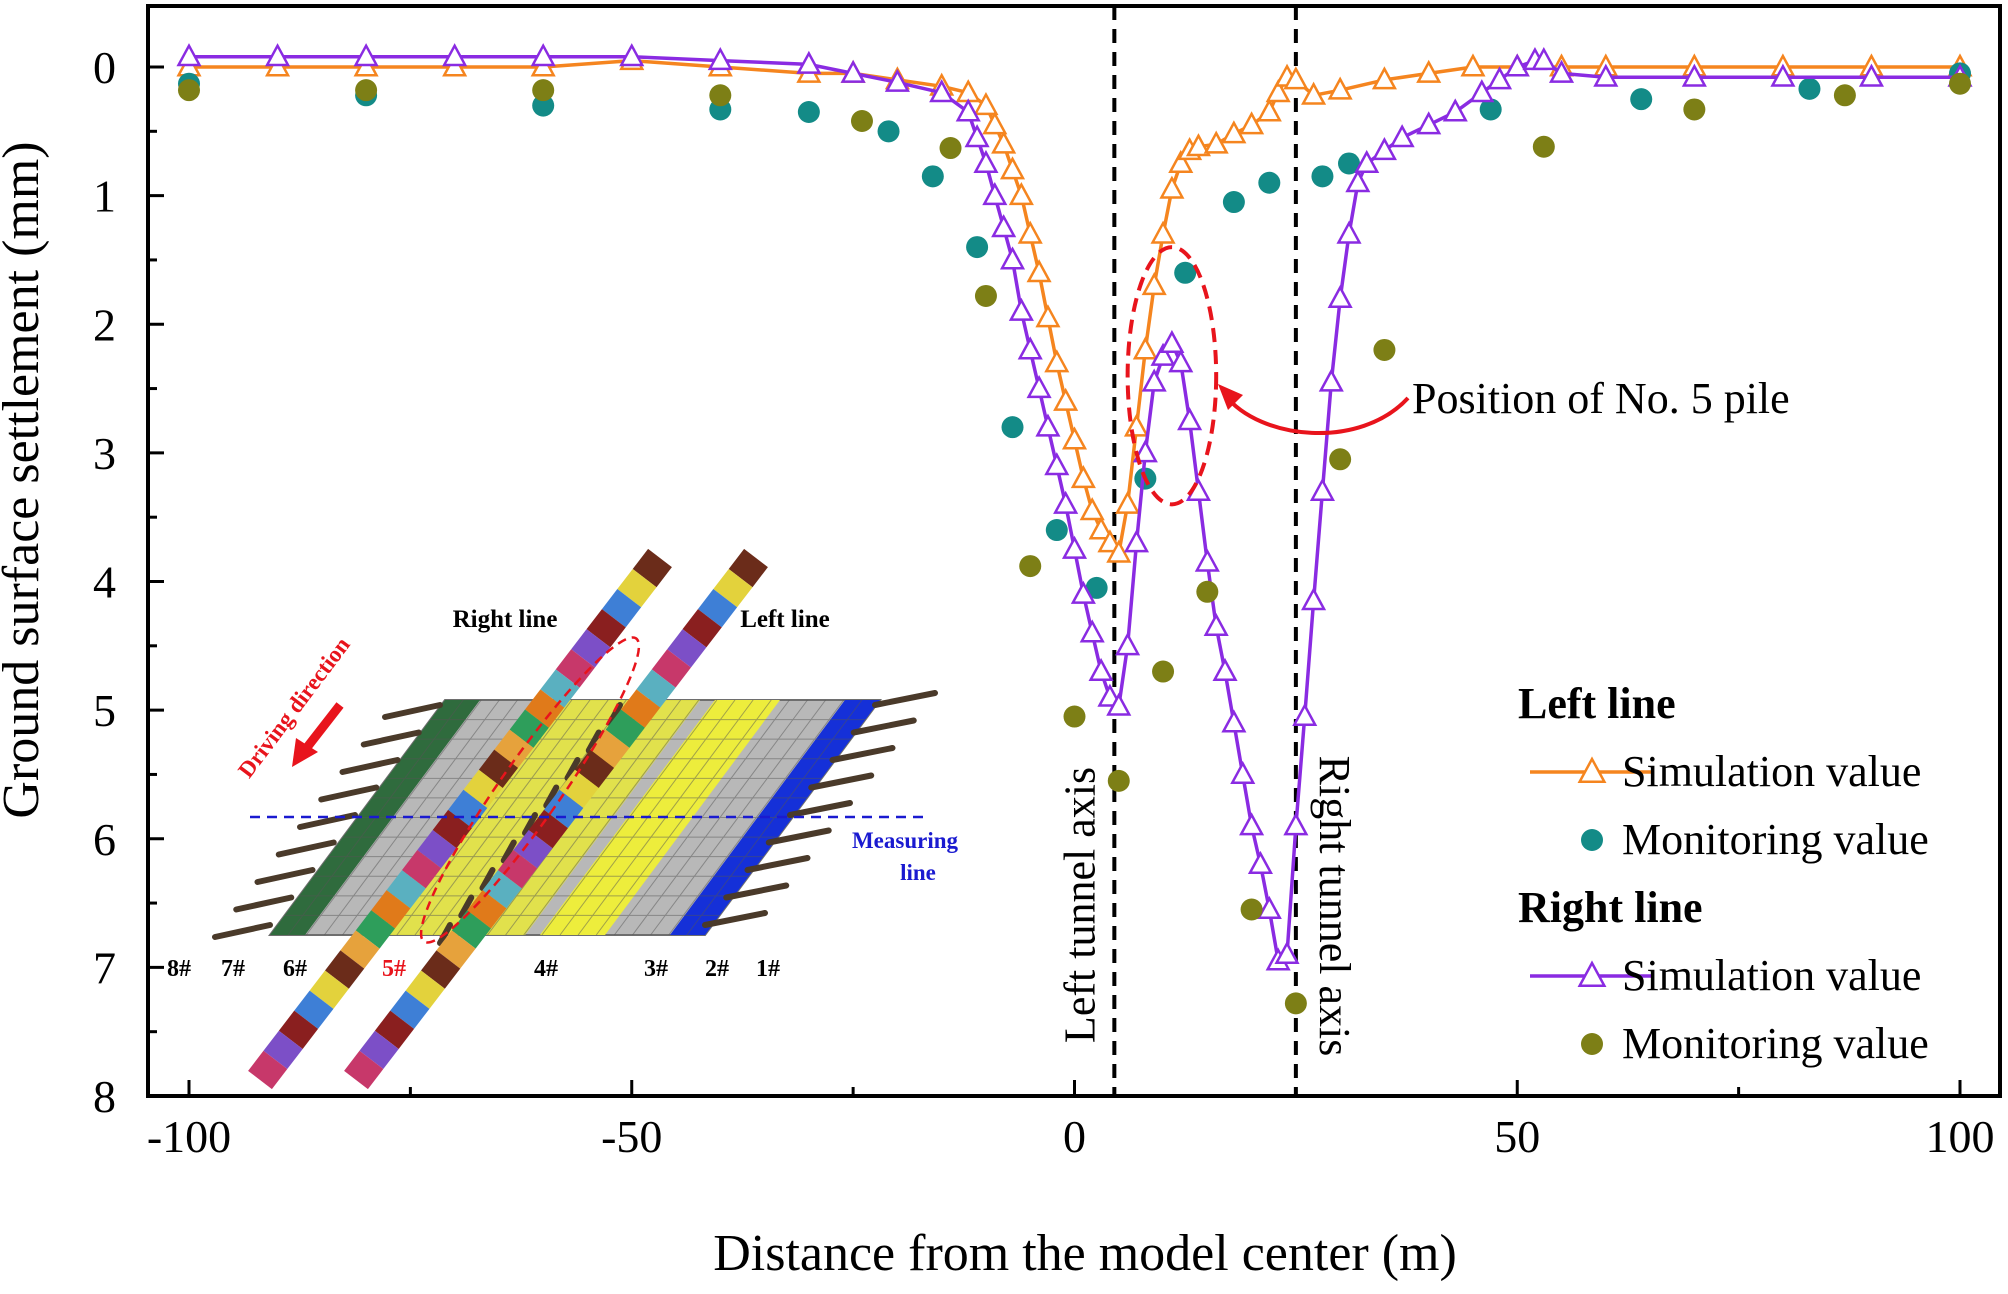 The height and width of the screenshot is (1294, 2008). Describe the element at coordinates (104, 196) in the screenshot. I see `y-tick-label: 1` at that location.